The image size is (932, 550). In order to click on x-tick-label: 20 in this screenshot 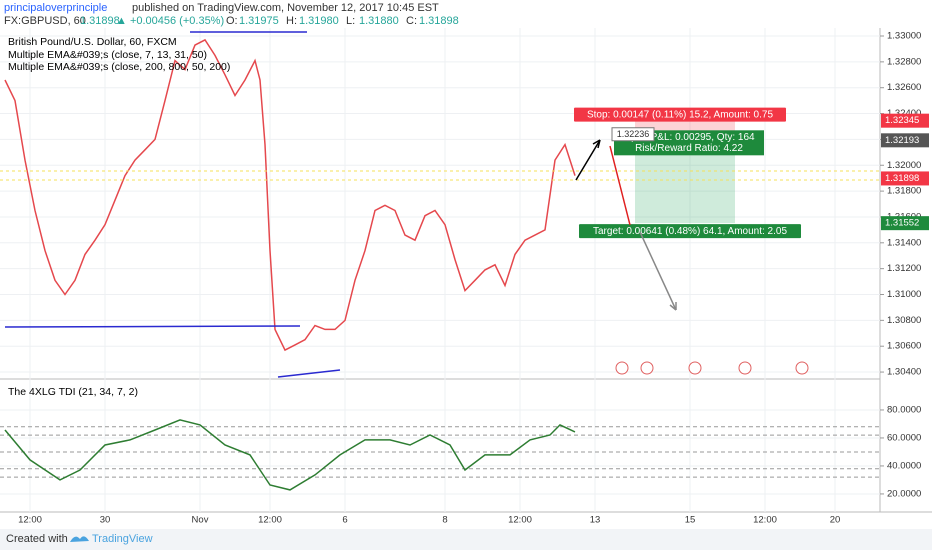, I will do `click(835, 520)`.